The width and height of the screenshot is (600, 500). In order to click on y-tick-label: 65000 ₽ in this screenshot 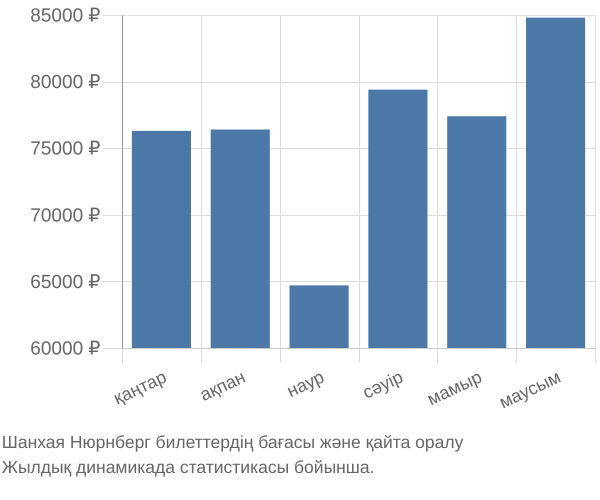, I will do `click(65, 282)`.